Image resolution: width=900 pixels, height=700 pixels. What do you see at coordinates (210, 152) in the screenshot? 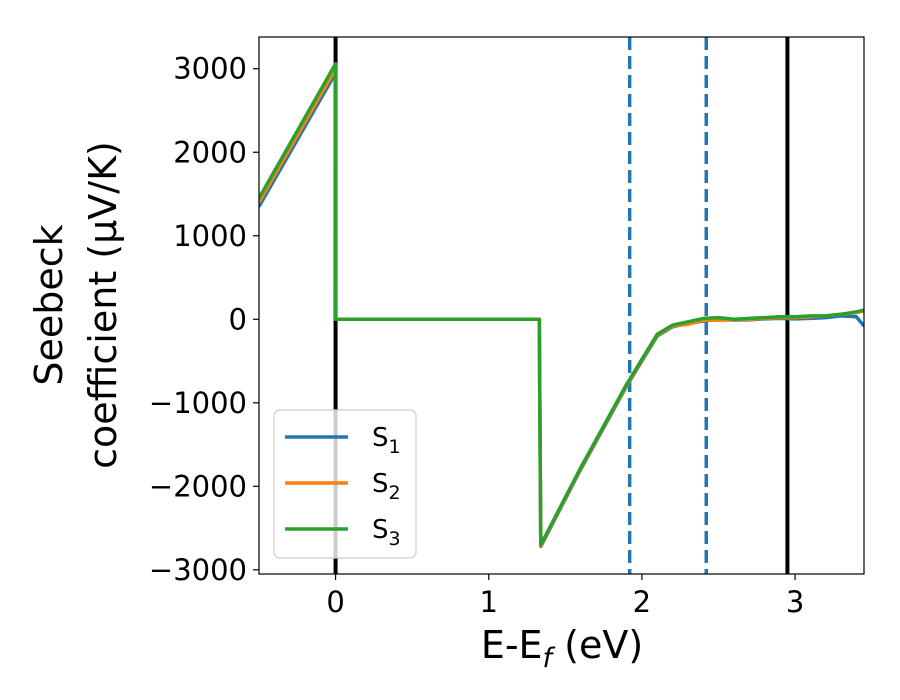
I see `y-tick-label: 2000` at bounding box center [210, 152].